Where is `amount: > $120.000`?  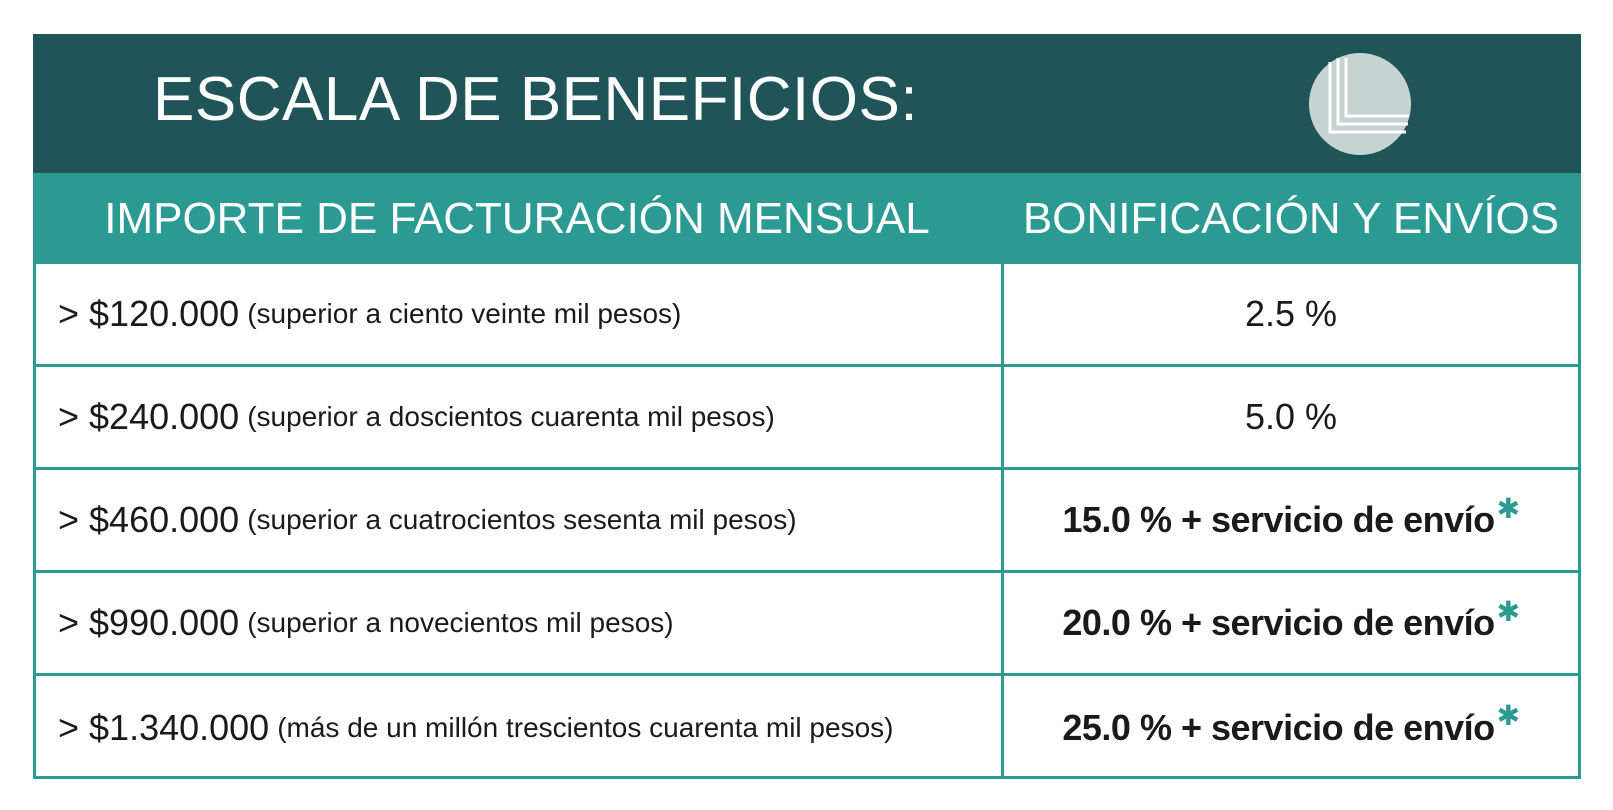
amount: > $120.000 is located at coordinates (149, 313).